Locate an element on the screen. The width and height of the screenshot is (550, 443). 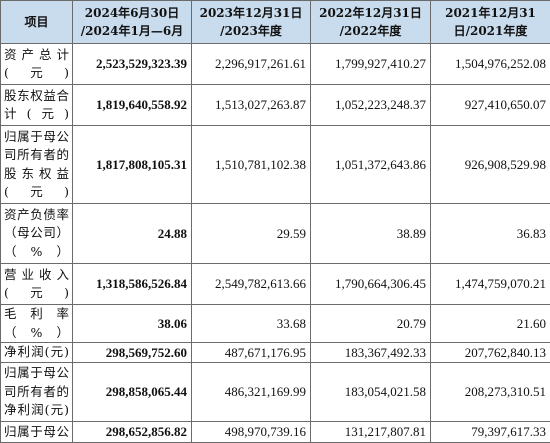
row-label: 股东权益合计(元) is located at coordinates (37, 105).